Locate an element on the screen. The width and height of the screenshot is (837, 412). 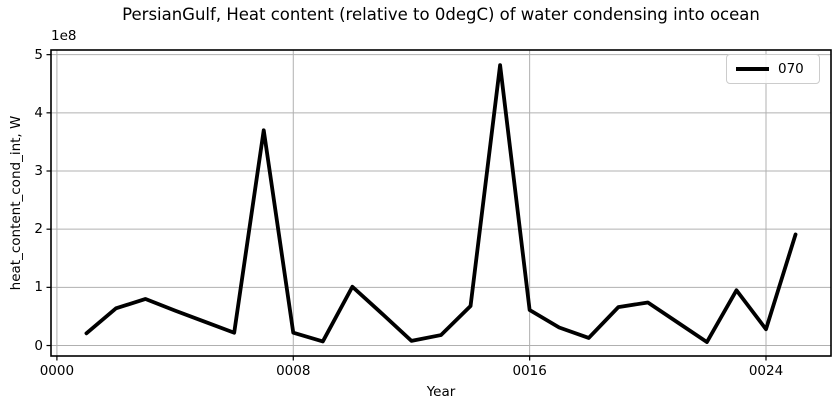
x-axis-label: Year is located at coordinates (441, 392).